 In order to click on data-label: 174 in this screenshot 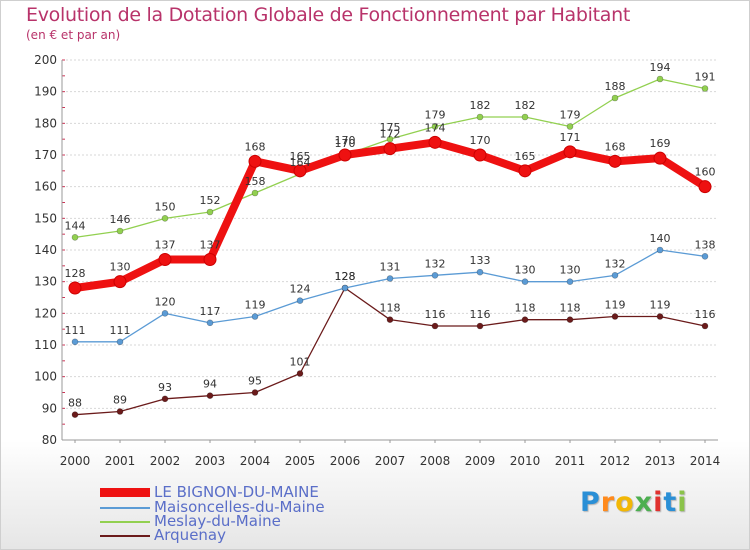, I will do `click(435, 127)`.